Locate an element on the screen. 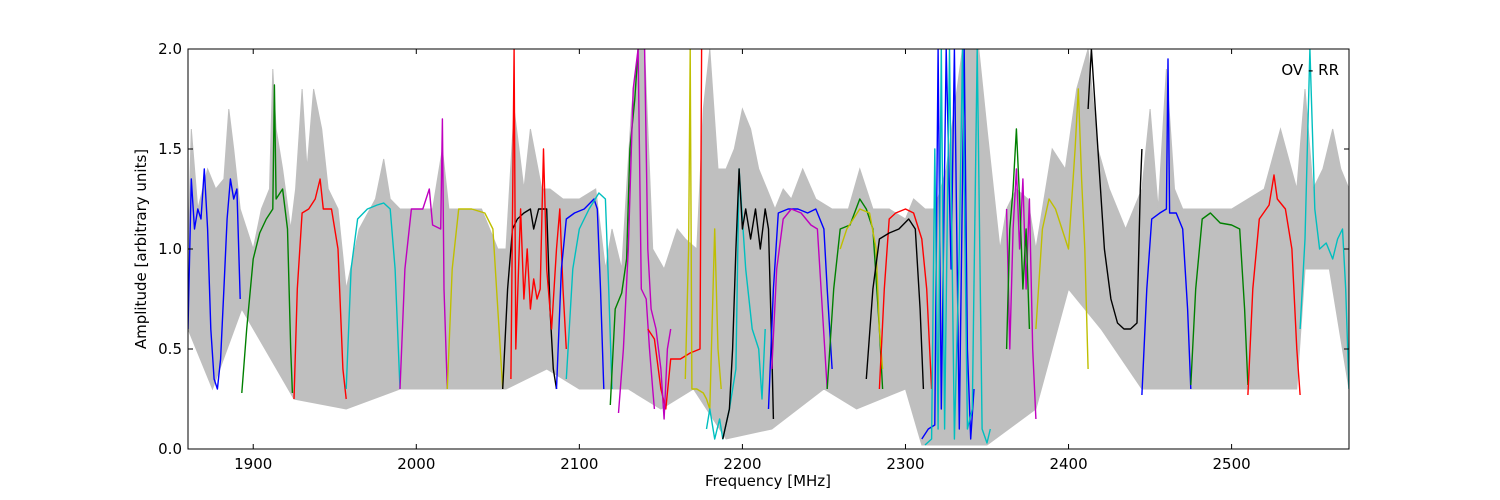 The width and height of the screenshot is (1500, 500). x-tick-label: 2500 is located at coordinates (1232, 464).